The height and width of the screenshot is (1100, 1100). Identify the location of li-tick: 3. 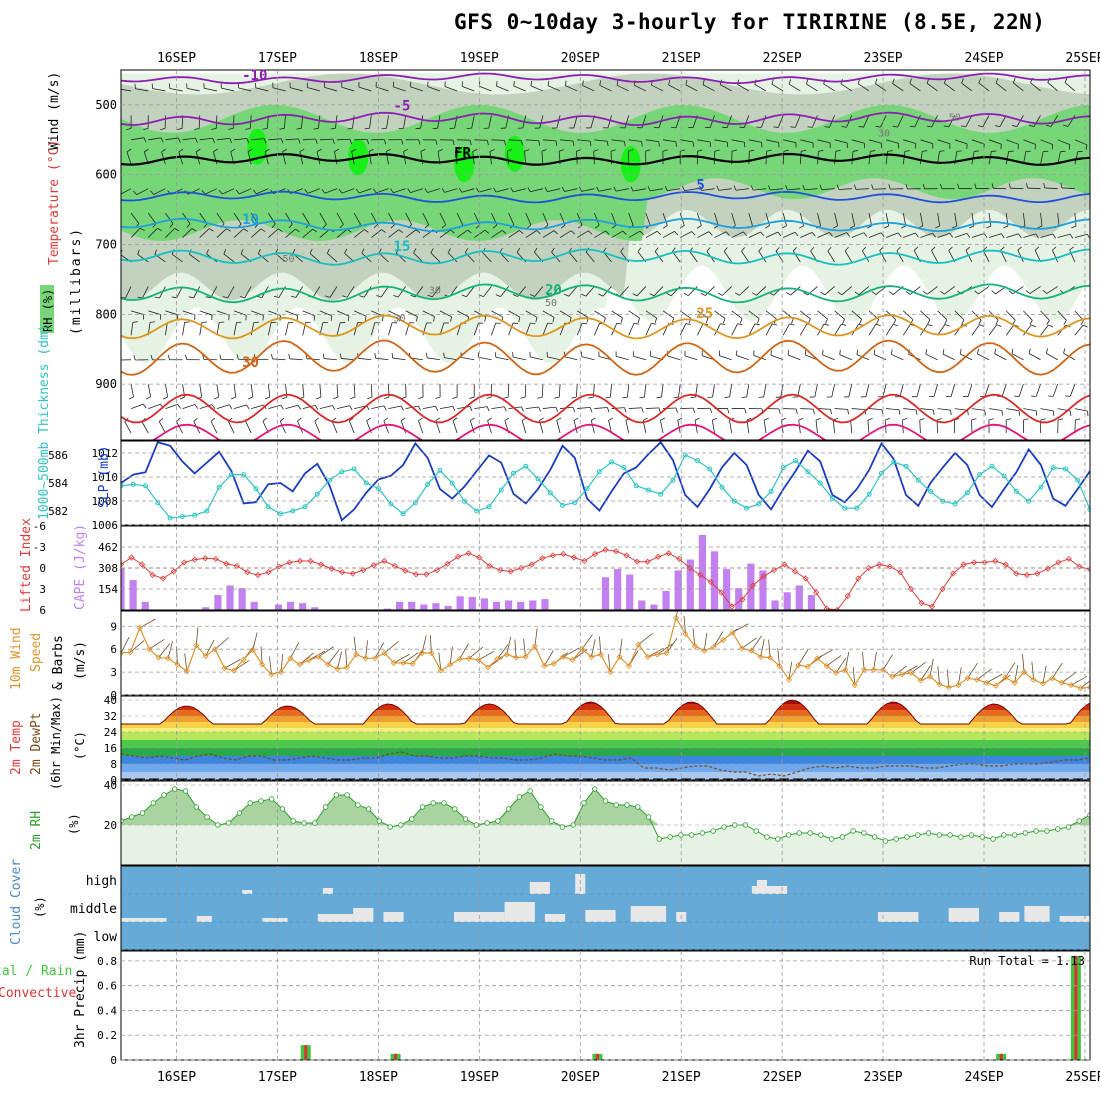
(42, 589).